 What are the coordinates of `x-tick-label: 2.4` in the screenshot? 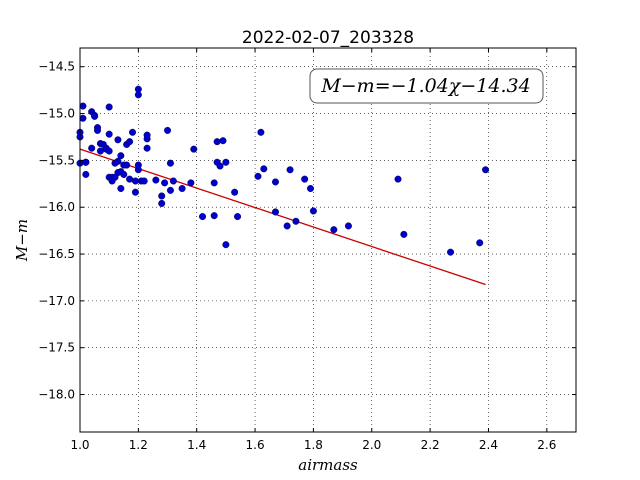 It's located at (488, 445).